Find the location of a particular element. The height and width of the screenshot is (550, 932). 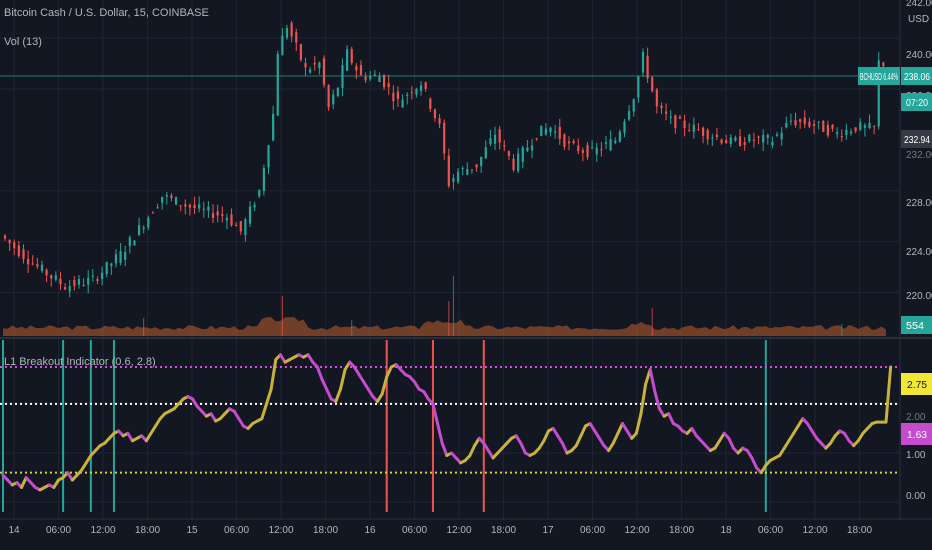

crosshair-price-badge: 232.94 is located at coordinates (916, 139).